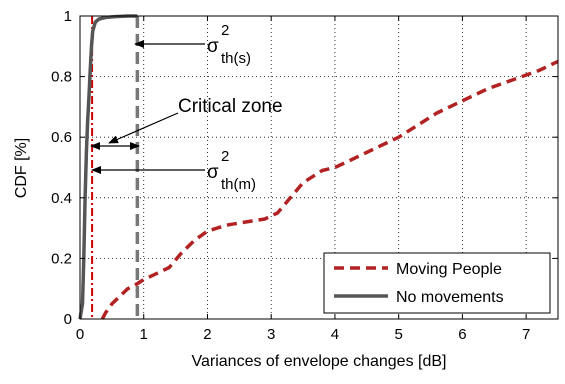  Describe the element at coordinates (61, 77) in the screenshot. I see `y-tick-label: 0.8` at that location.